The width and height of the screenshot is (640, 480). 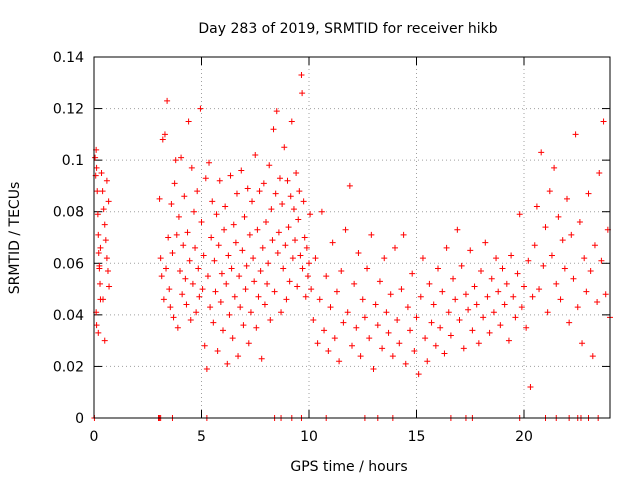 I want to click on x-tick-label: 5, so click(x=201, y=437).